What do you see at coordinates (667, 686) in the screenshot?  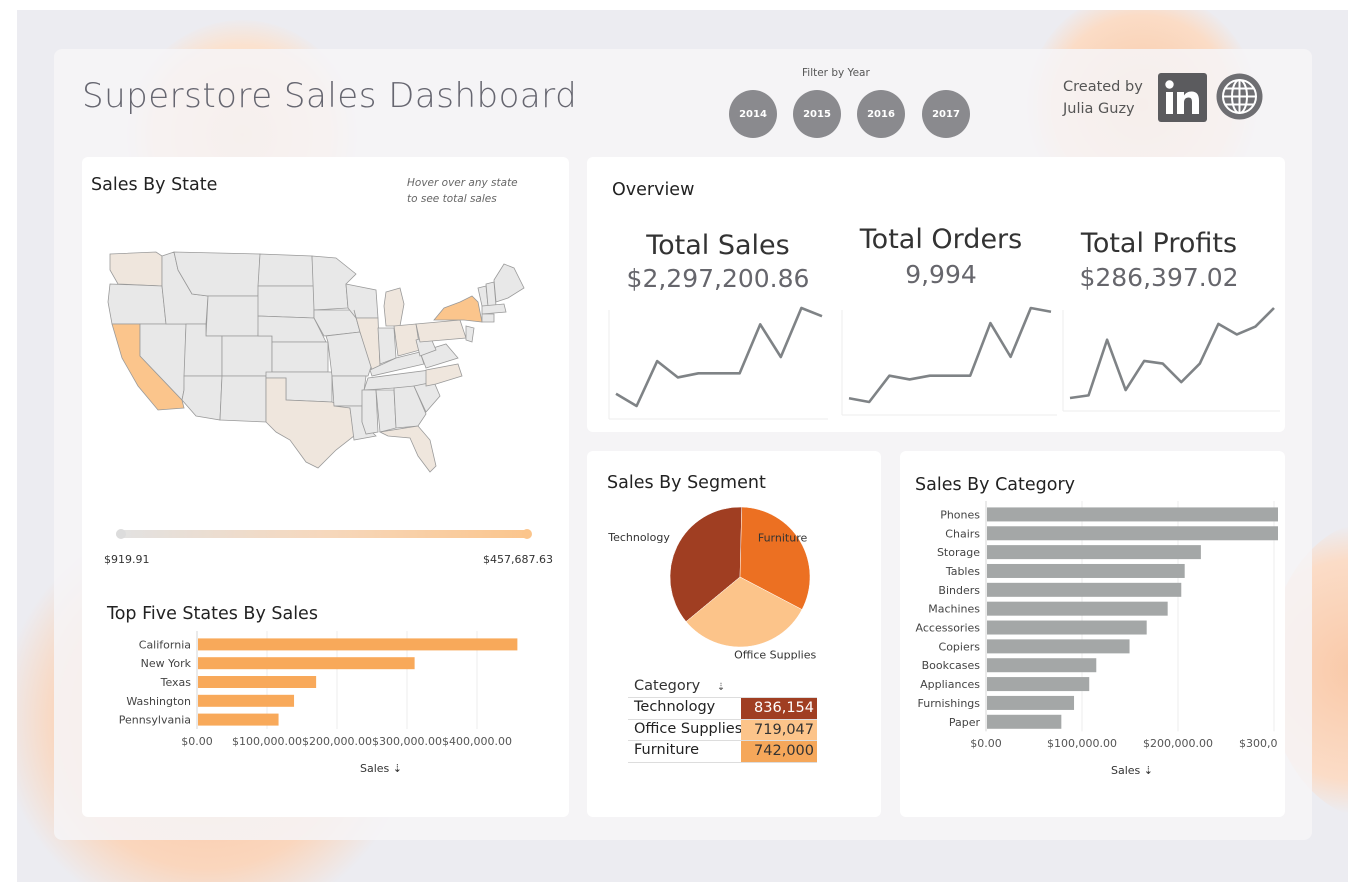 I see `category-table-header-label: Category` at bounding box center [667, 686].